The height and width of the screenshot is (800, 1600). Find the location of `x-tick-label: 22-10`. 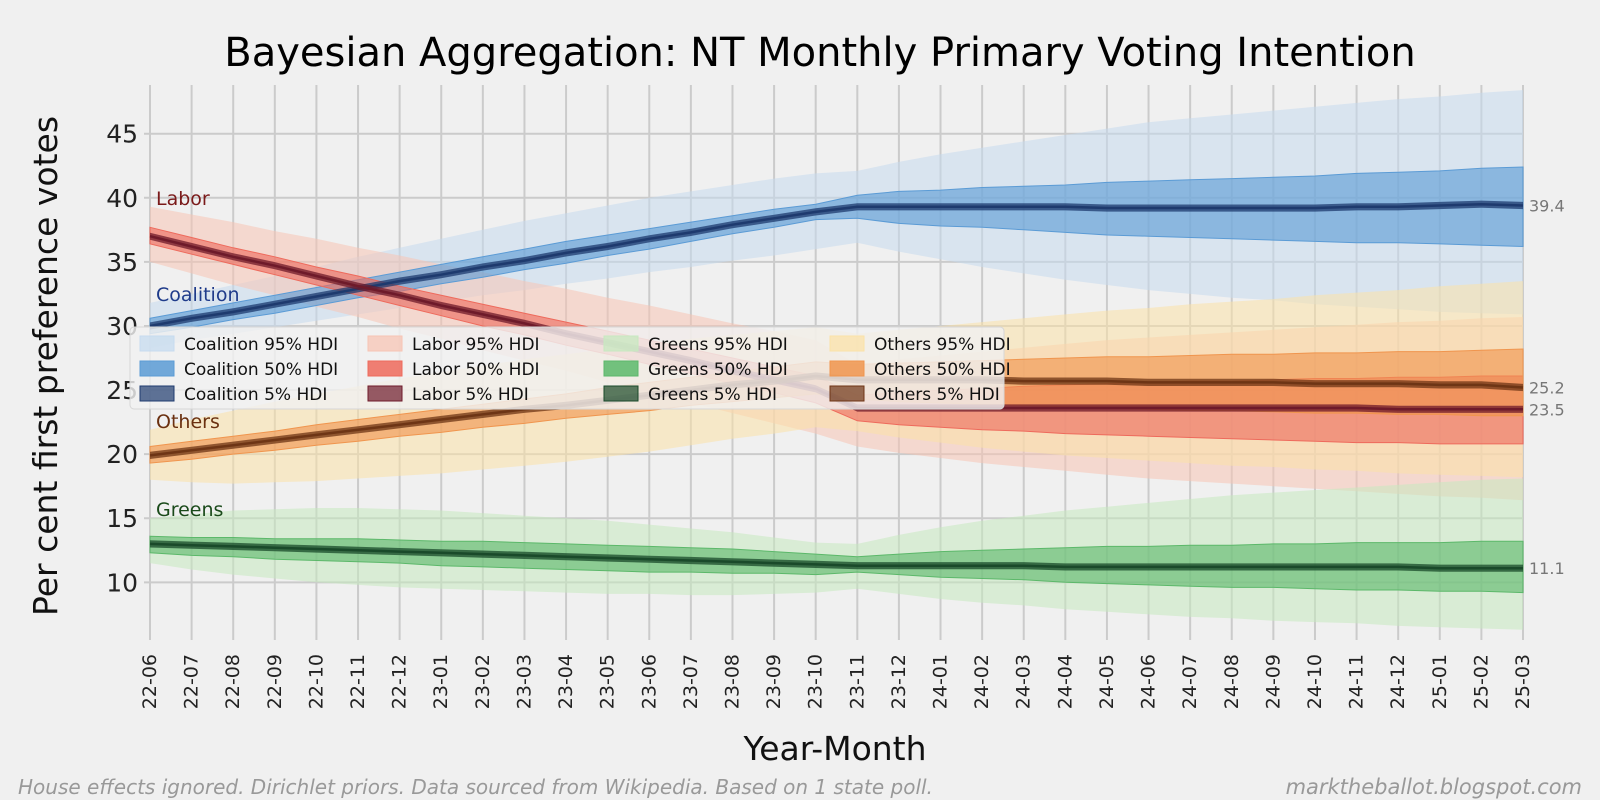

x-tick-label: 22-10 is located at coordinates (316, 681).